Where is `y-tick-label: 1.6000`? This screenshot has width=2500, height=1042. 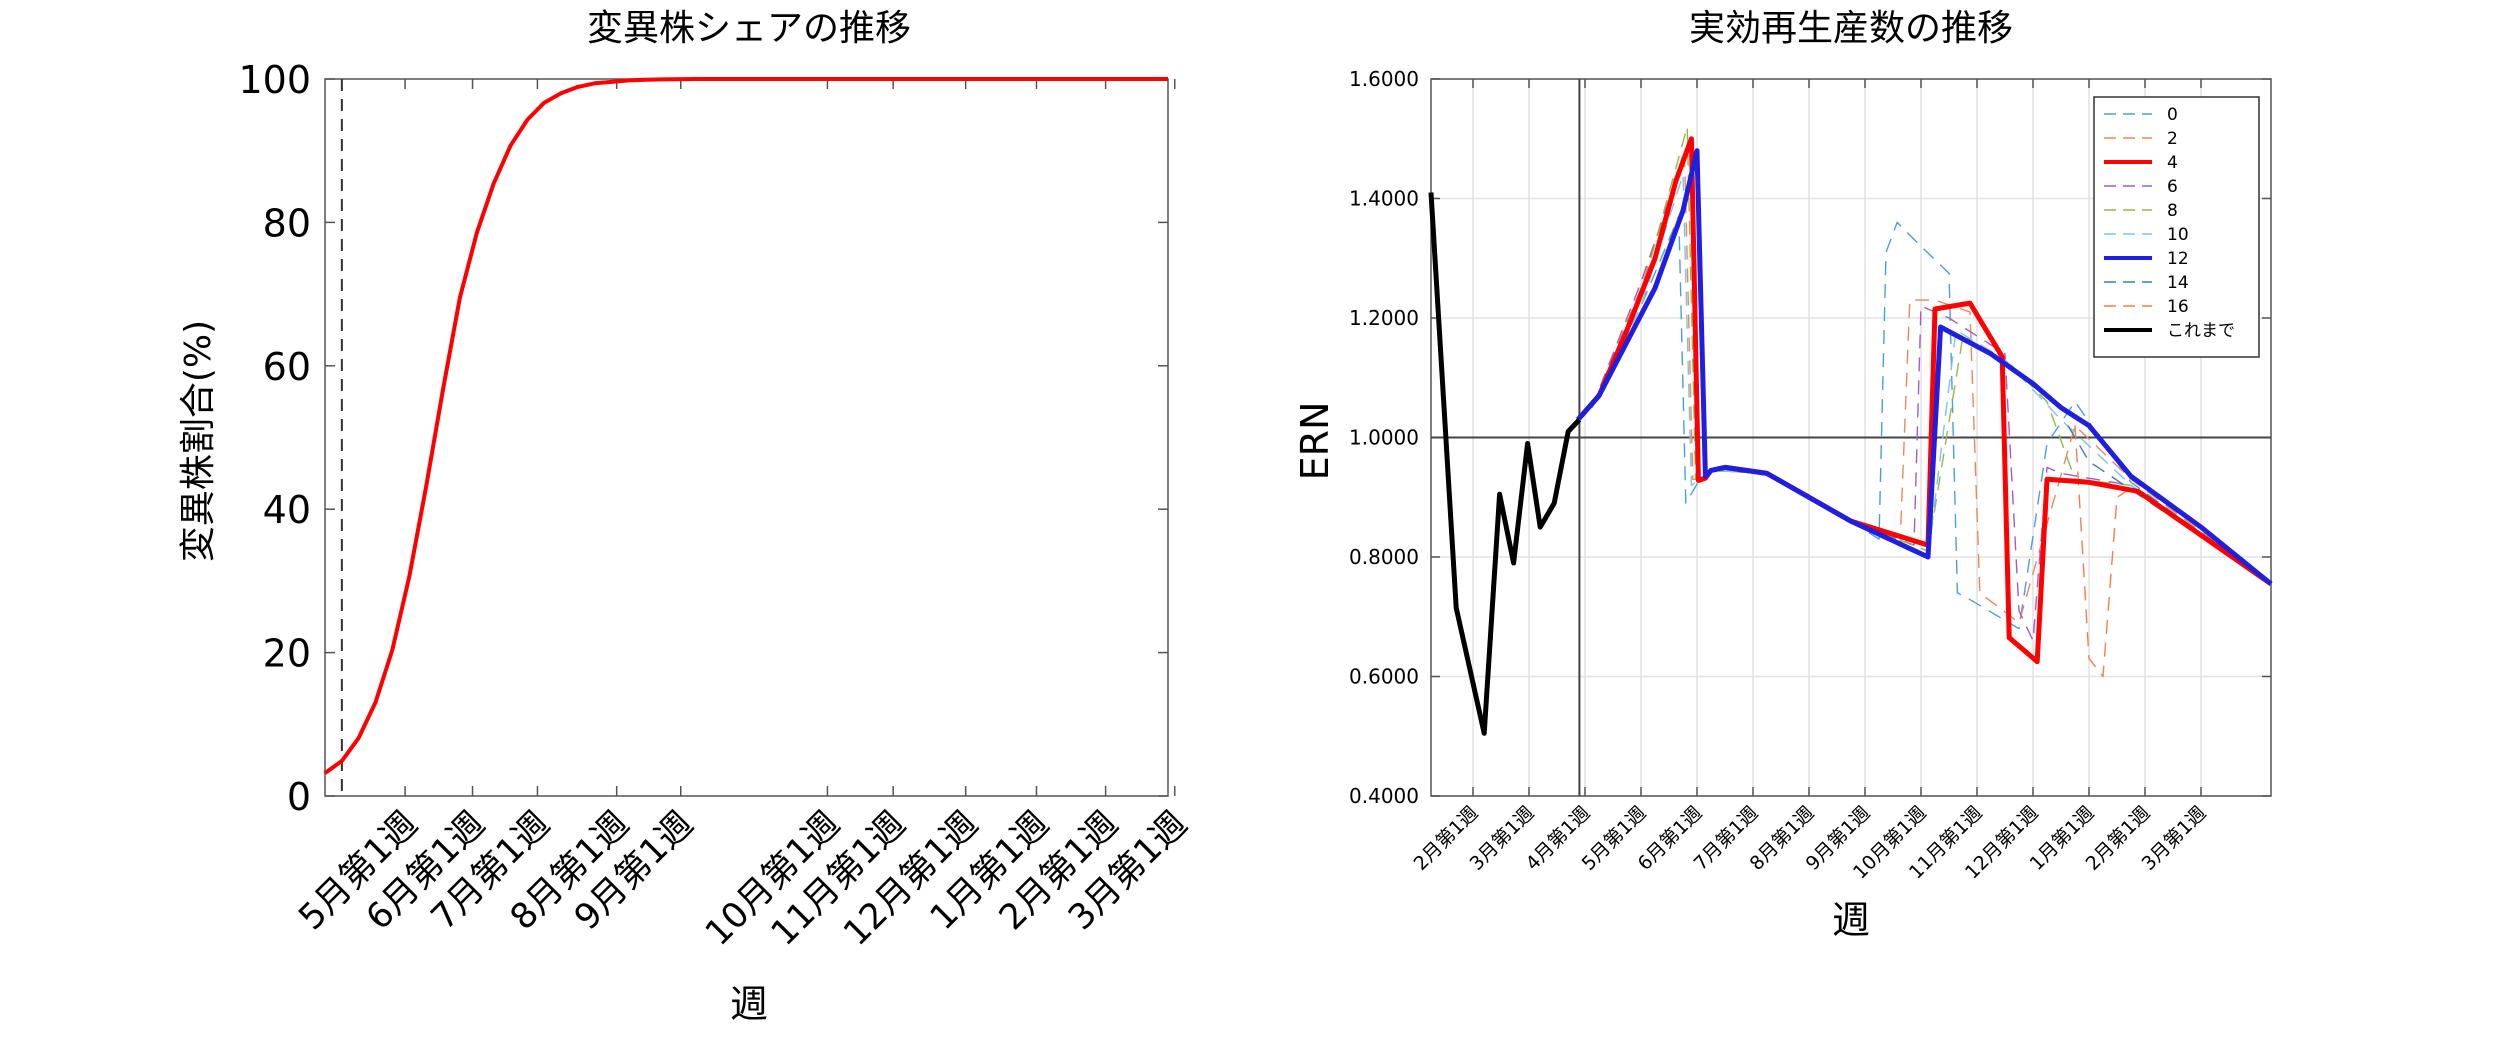
y-tick-label: 1.6000 is located at coordinates (1384, 79).